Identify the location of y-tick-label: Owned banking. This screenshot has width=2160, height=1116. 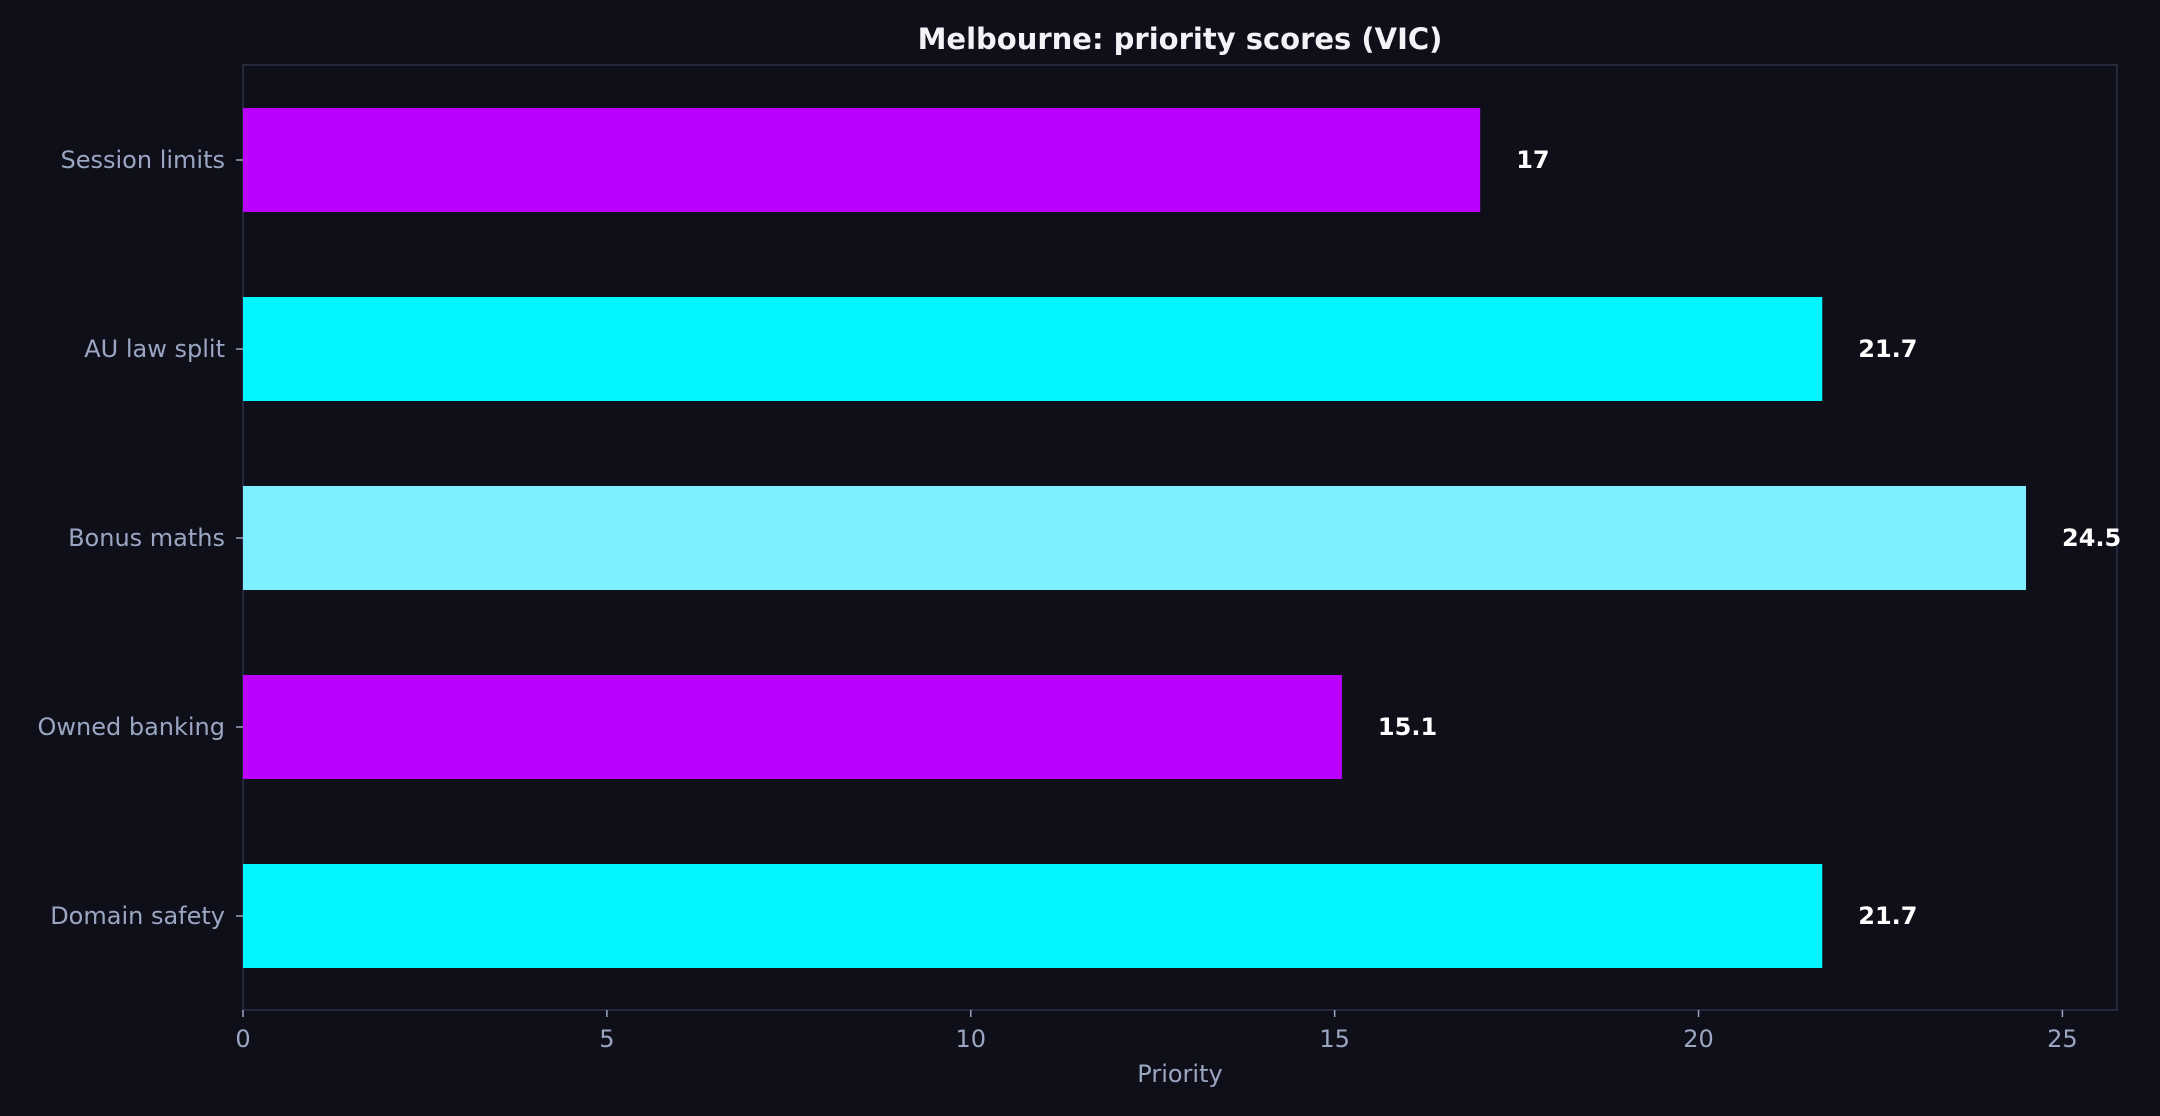
(131, 727).